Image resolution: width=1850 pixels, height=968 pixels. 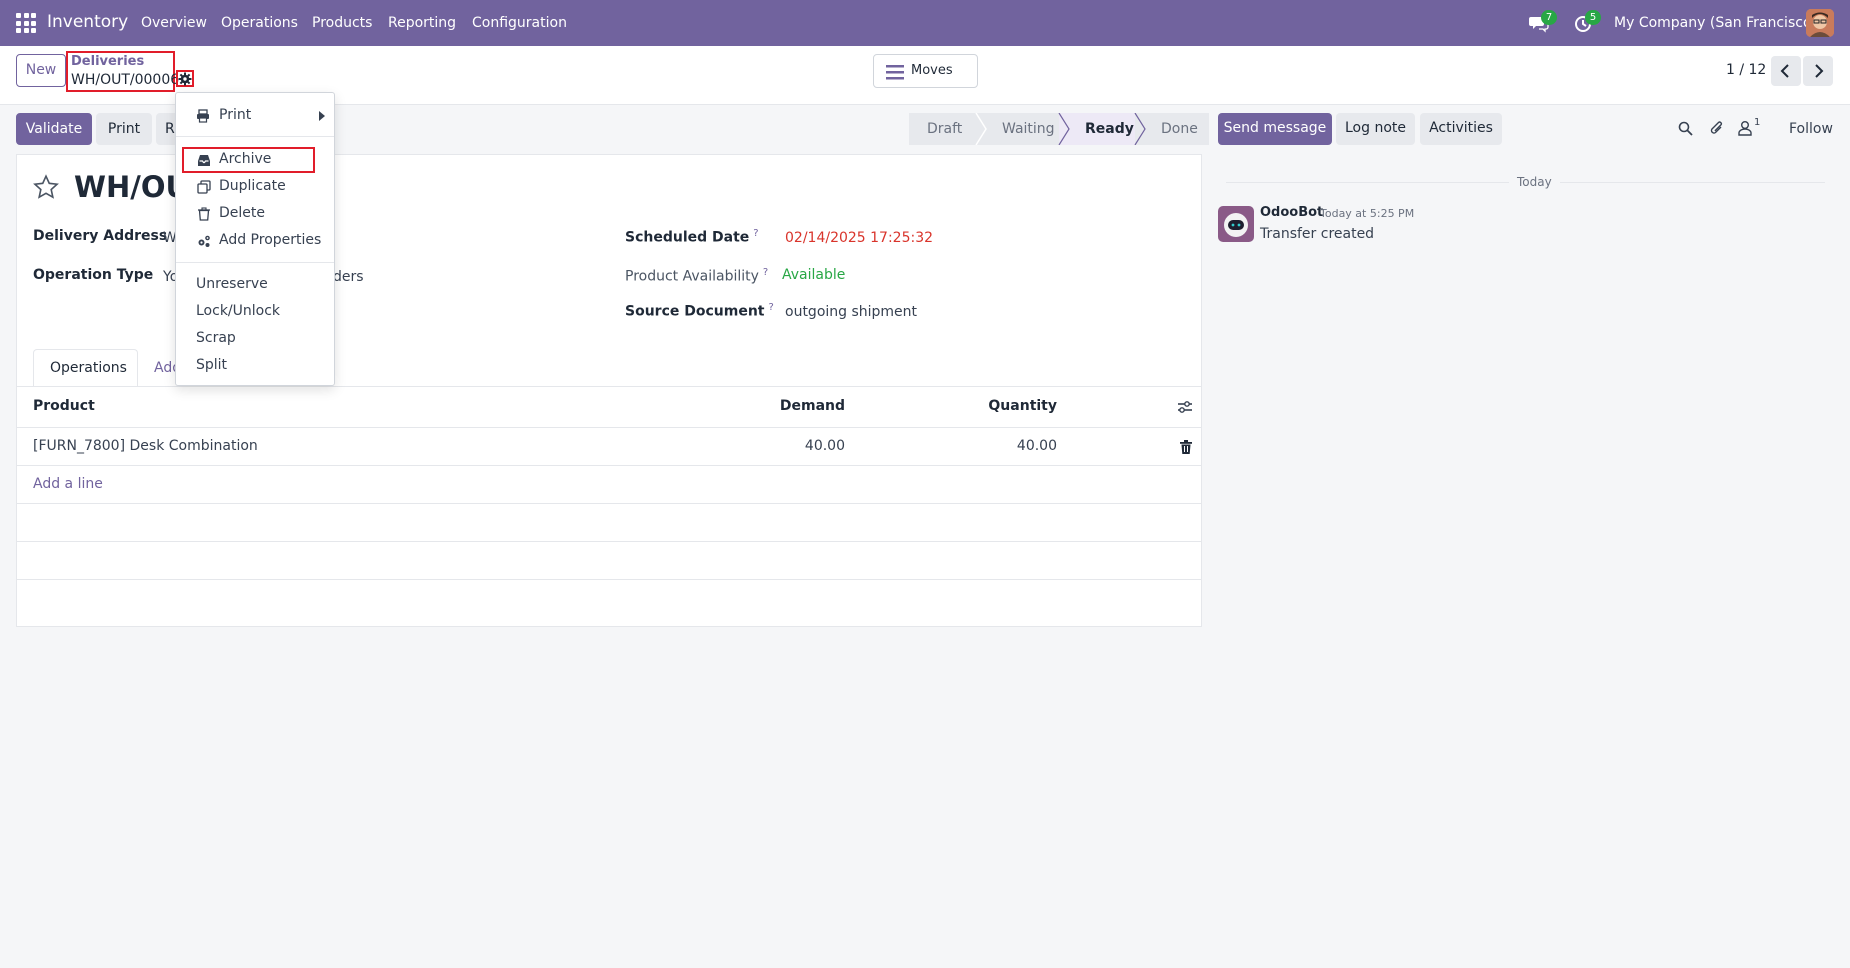 I want to click on menu-reporting: Reporting, so click(x=422, y=23).